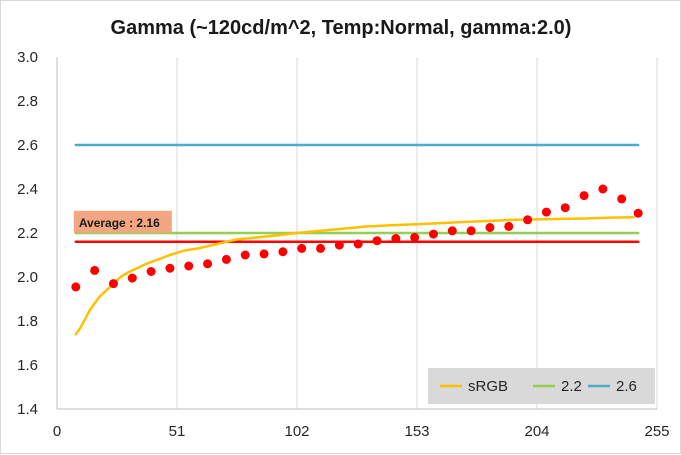 The height and width of the screenshot is (455, 681). What do you see at coordinates (656, 431) in the screenshot?
I see `x-tick-label: 255` at bounding box center [656, 431].